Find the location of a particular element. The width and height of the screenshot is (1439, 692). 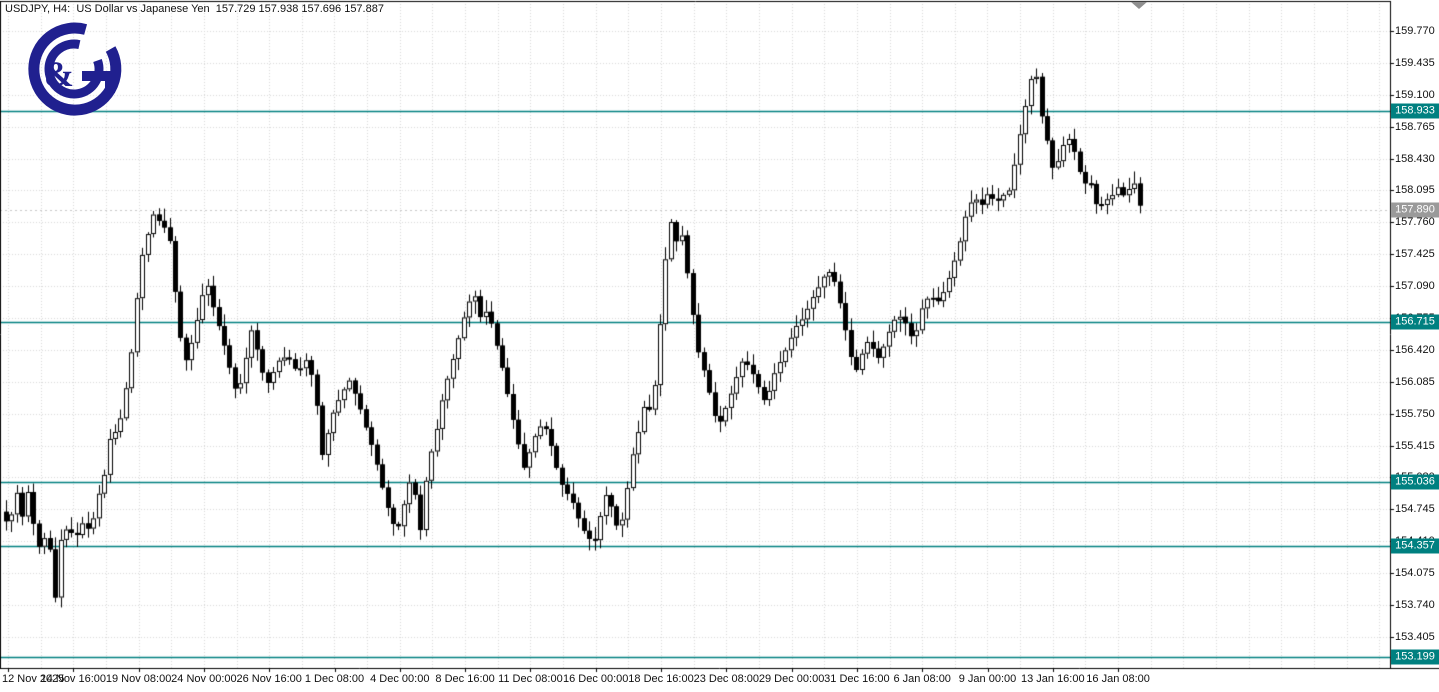

time-tick-label: 4 Dec 00:00 is located at coordinates (400, 679).